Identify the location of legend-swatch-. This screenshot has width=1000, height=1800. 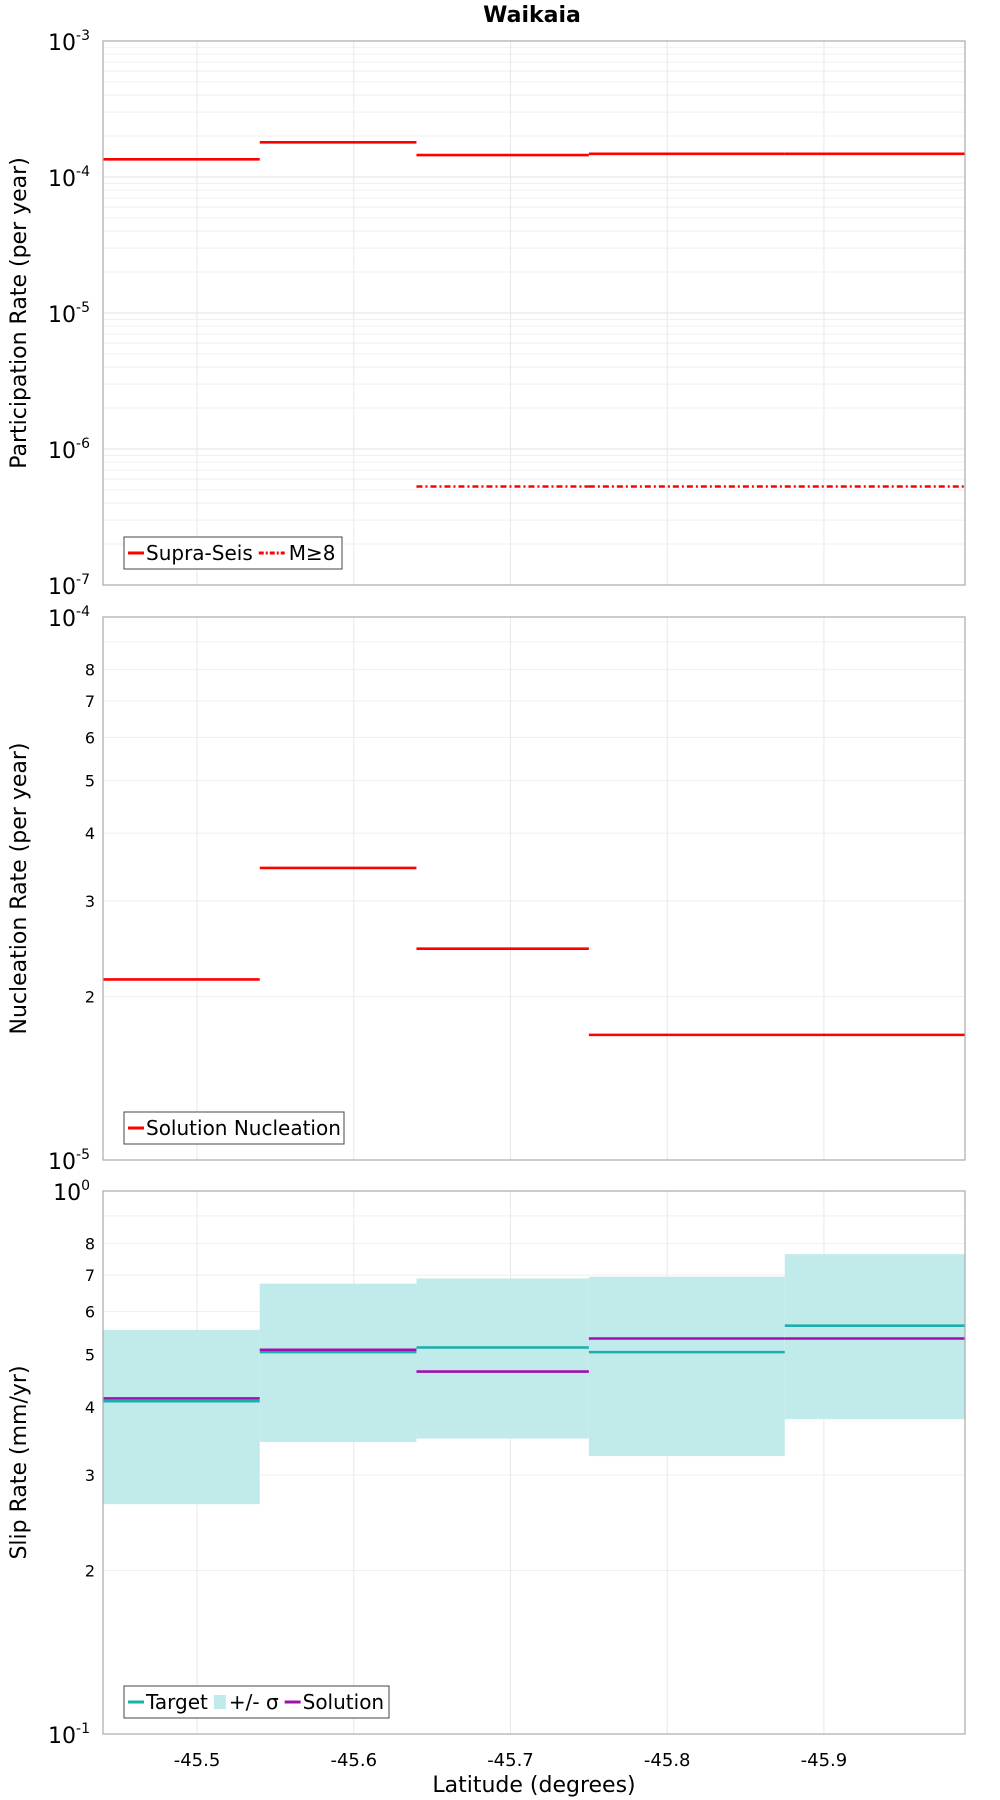
(219, 1702).